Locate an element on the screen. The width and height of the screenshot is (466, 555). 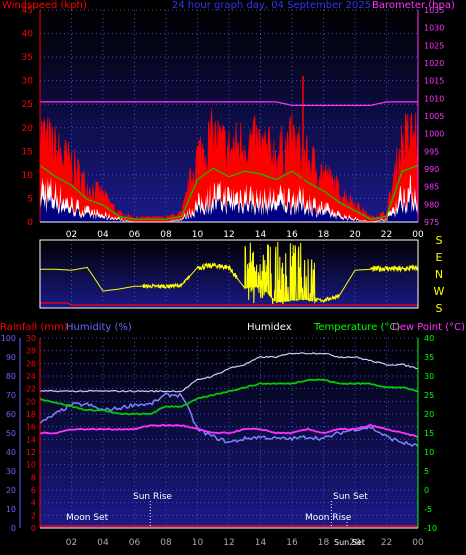
temp-tick-label: 15 is located at coordinates (429, 433).